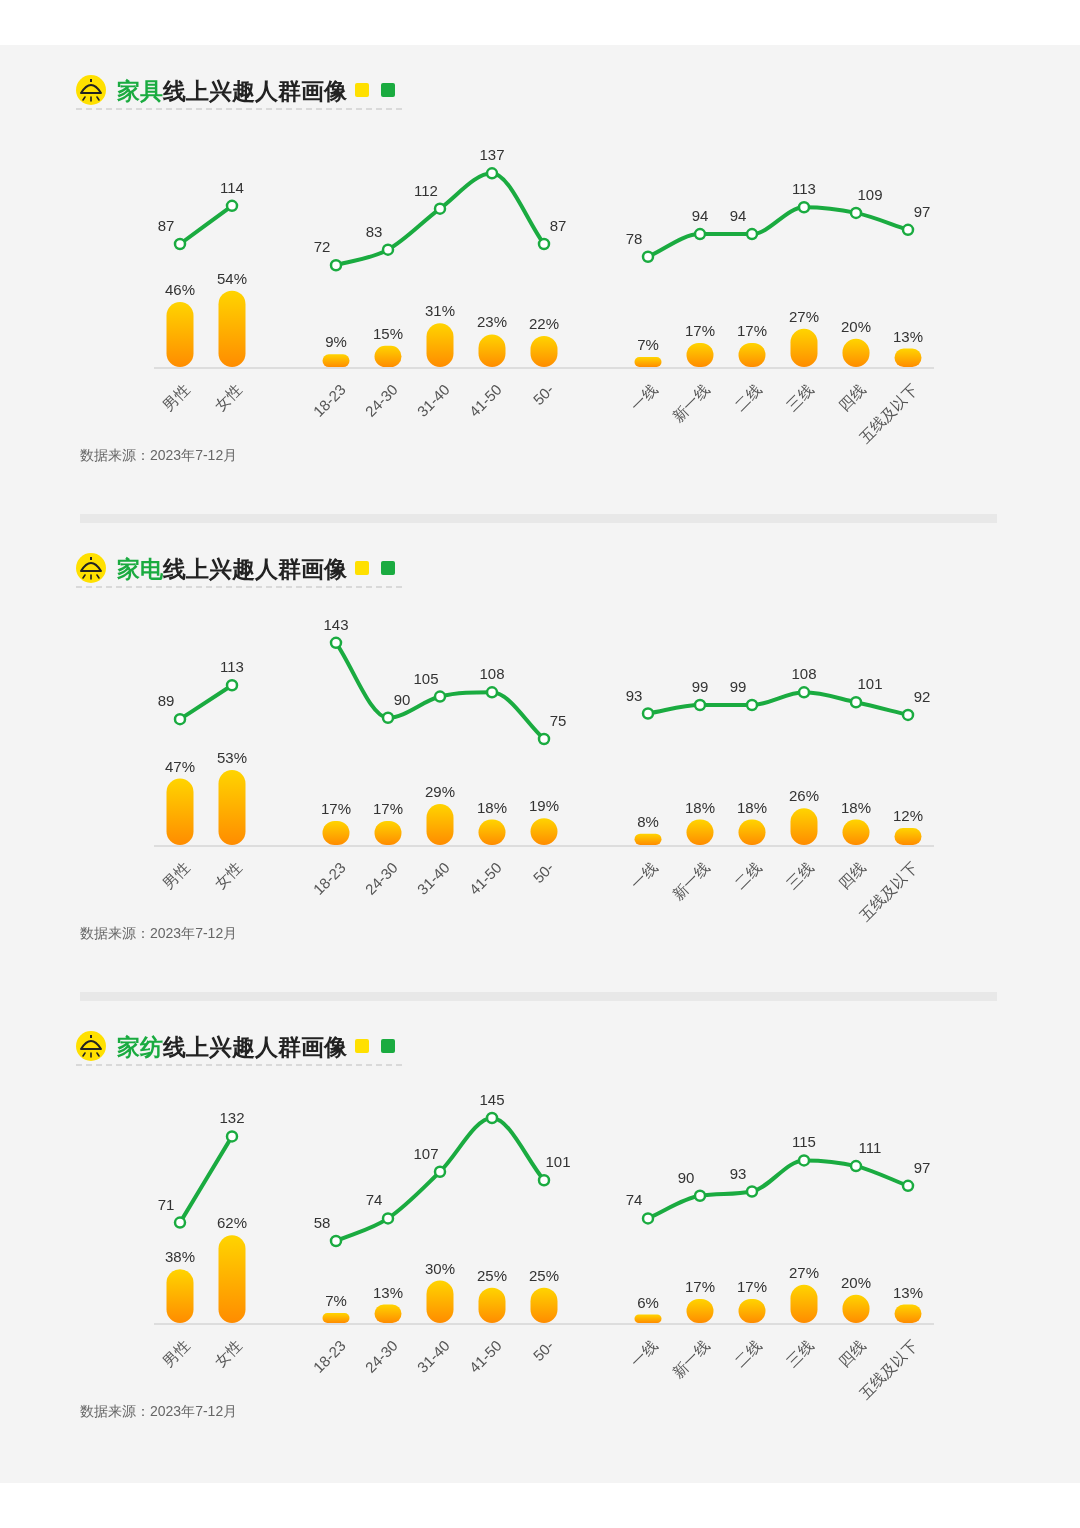  What do you see at coordinates (544, 806) in the screenshot?
I see `data-label: 19%` at bounding box center [544, 806].